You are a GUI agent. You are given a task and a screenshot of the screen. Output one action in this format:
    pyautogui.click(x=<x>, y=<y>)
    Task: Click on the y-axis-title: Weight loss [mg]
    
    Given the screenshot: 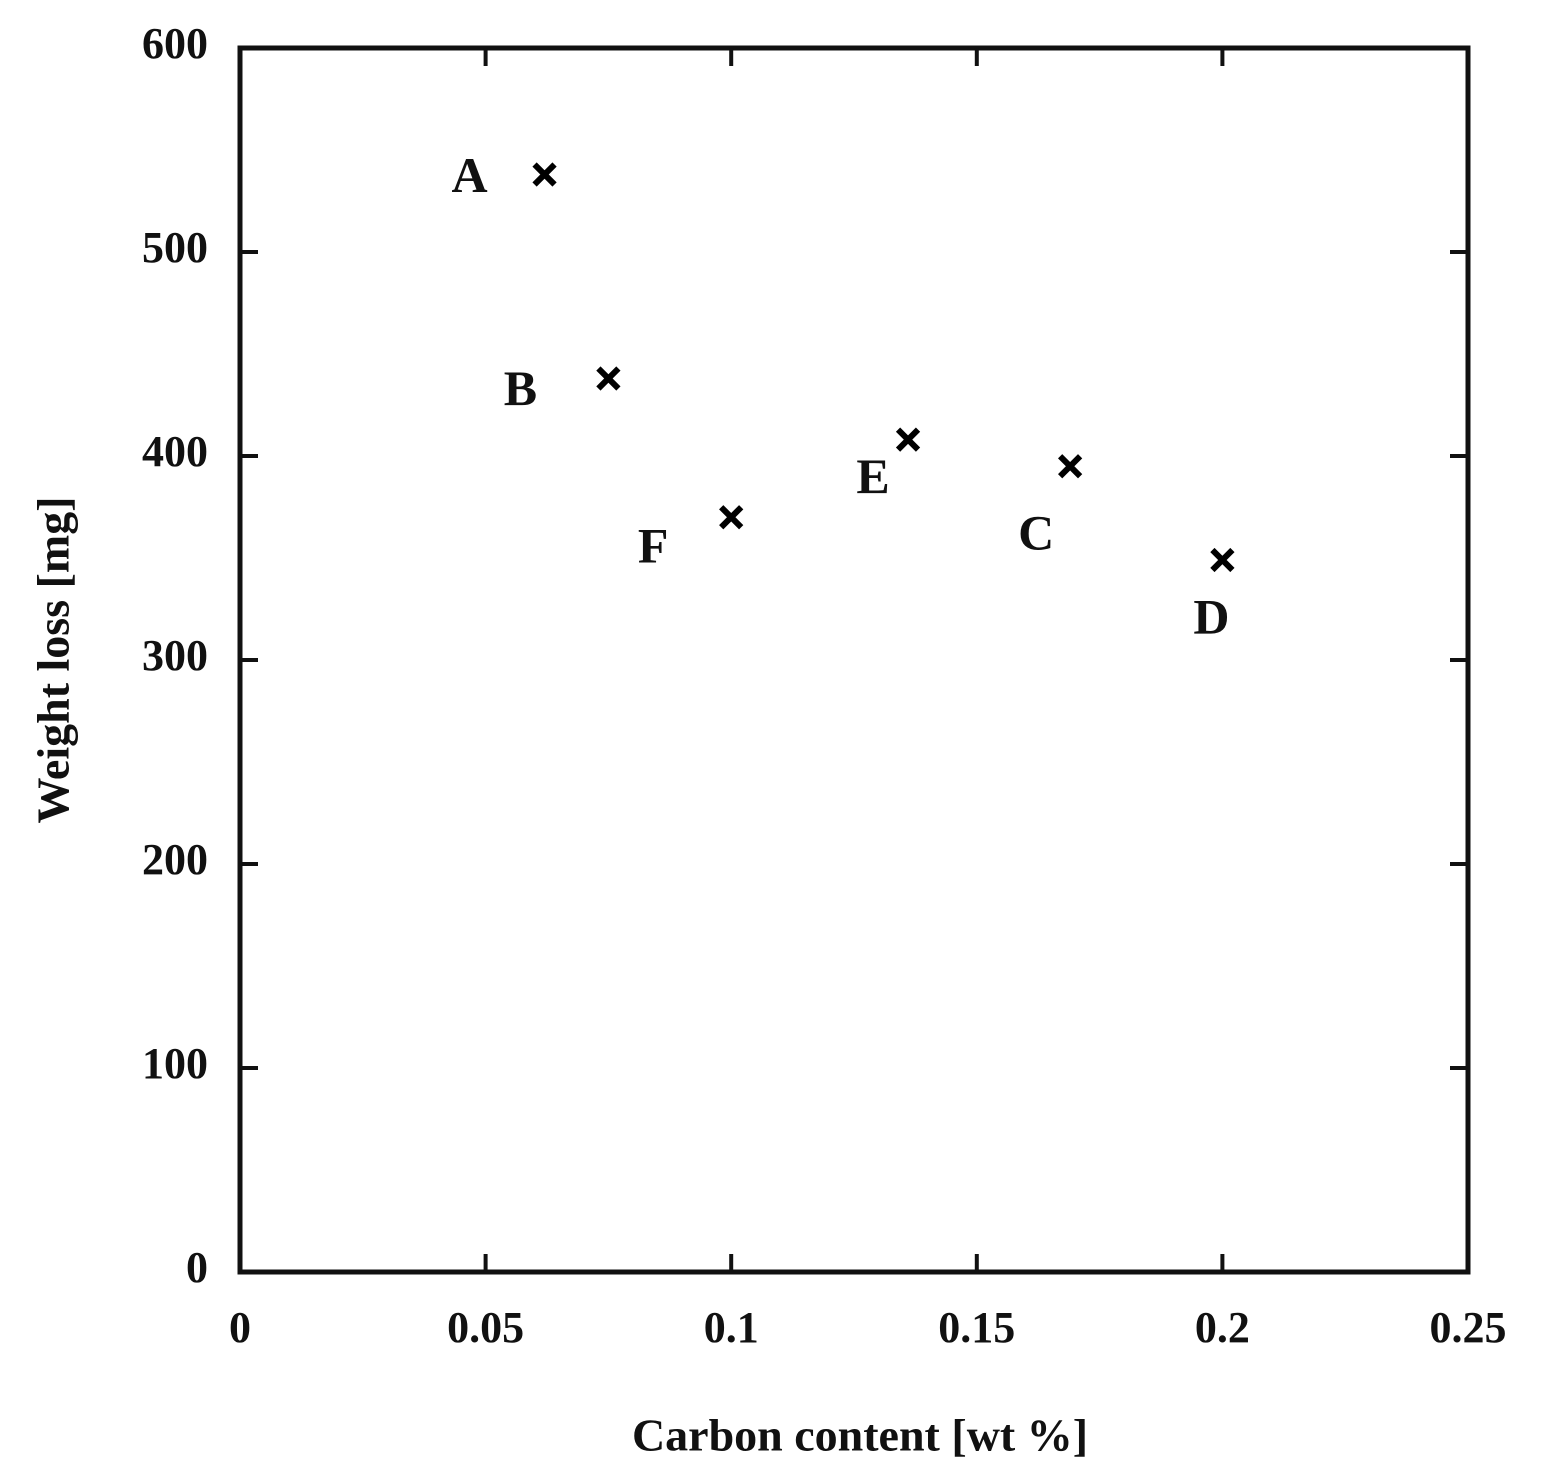 What is the action you would take?
    pyautogui.click(x=53, y=659)
    